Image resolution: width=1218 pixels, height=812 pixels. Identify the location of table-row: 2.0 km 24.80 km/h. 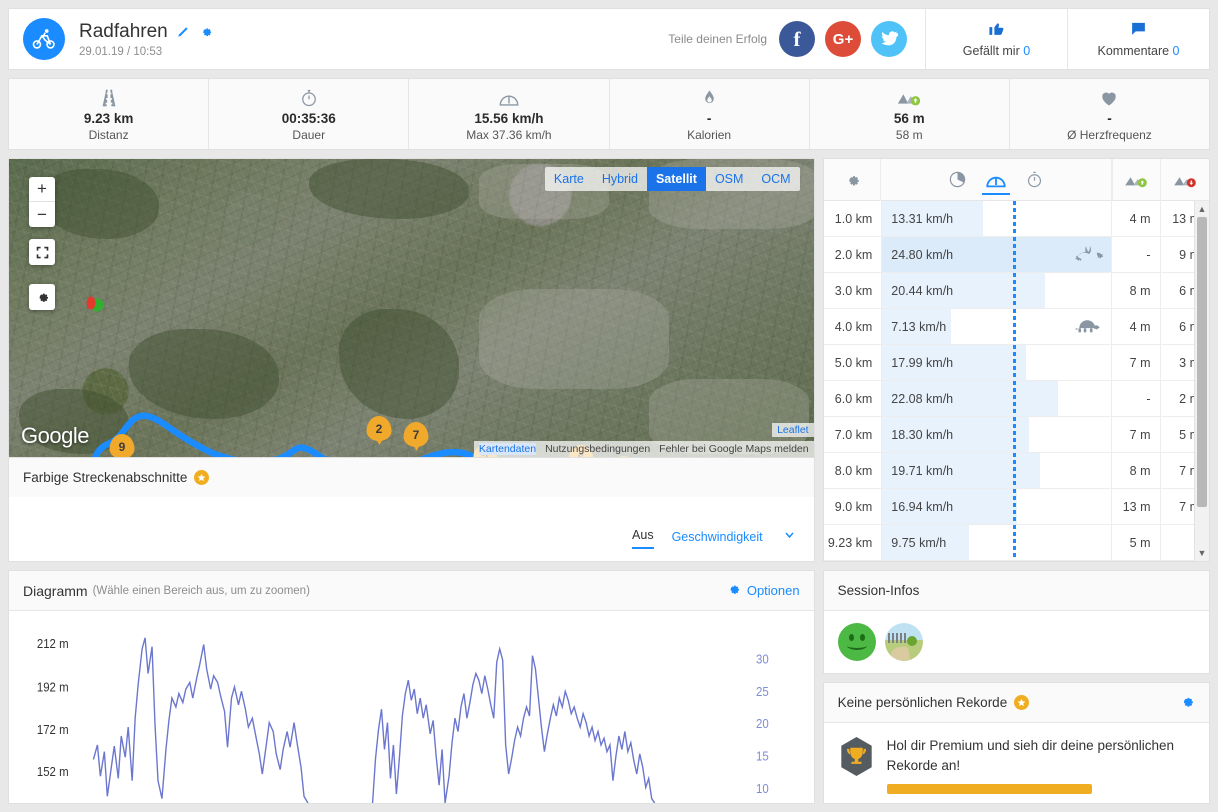
(1016, 255).